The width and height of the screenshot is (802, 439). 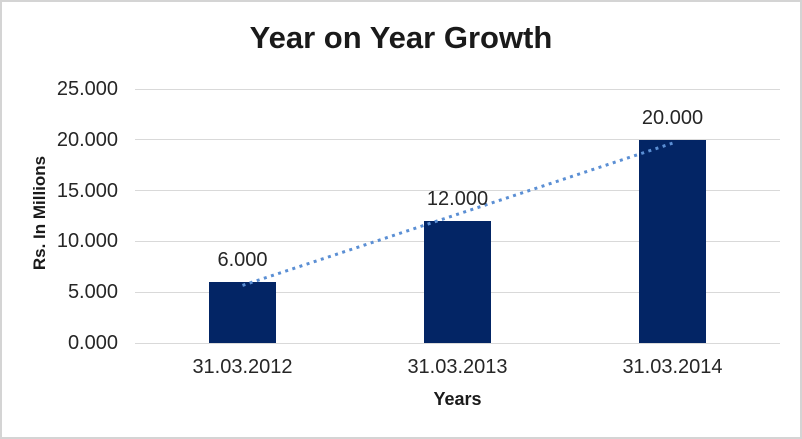 What do you see at coordinates (457, 399) in the screenshot?
I see `x-axis-title: Years` at bounding box center [457, 399].